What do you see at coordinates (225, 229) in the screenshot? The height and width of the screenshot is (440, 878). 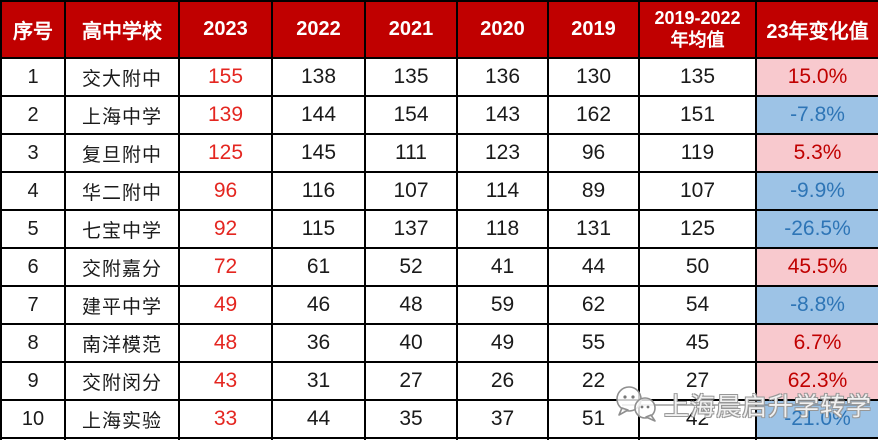 I see `cell-2023: 92` at bounding box center [225, 229].